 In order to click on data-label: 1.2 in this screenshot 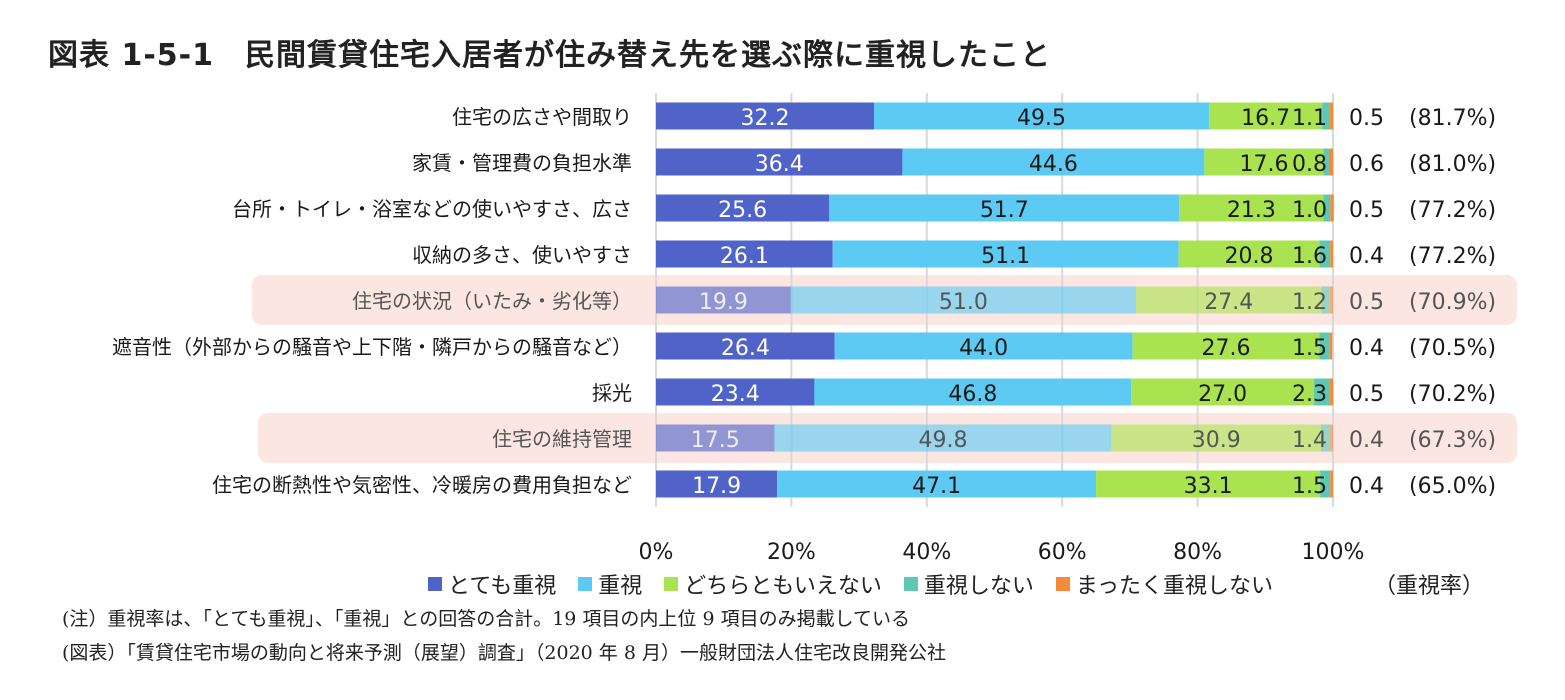, I will do `click(1309, 302)`.